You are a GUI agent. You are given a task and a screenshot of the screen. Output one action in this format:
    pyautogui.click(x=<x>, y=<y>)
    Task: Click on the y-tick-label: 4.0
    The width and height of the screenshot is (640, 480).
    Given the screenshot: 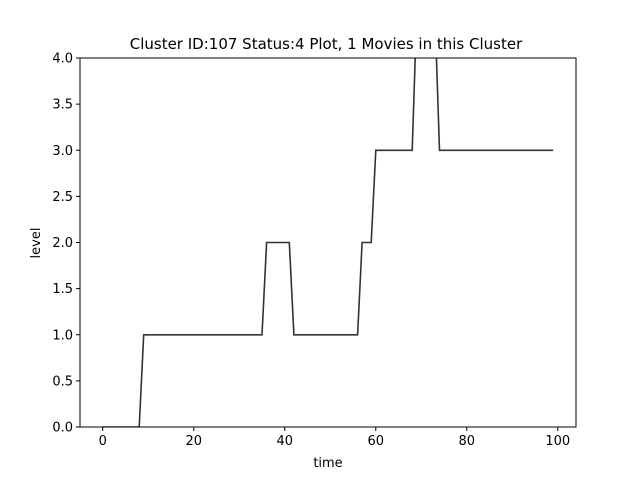 What is the action you would take?
    pyautogui.click(x=62, y=59)
    